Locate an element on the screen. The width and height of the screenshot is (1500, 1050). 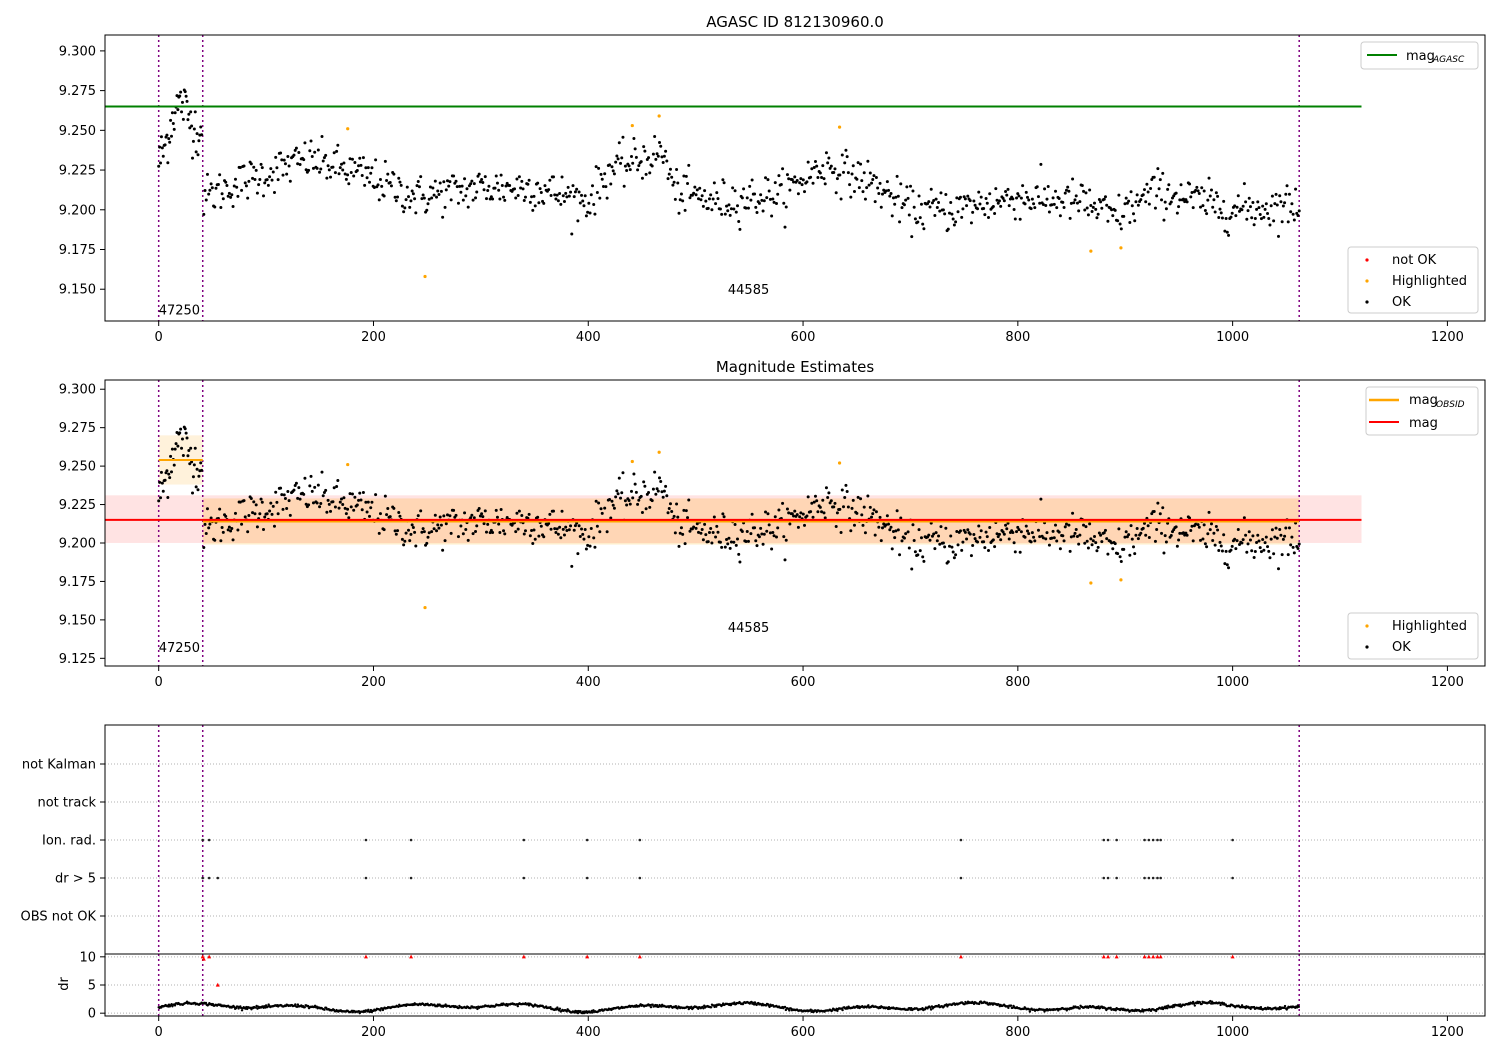
highlighted-legend-marker is located at coordinates (1367, 281).